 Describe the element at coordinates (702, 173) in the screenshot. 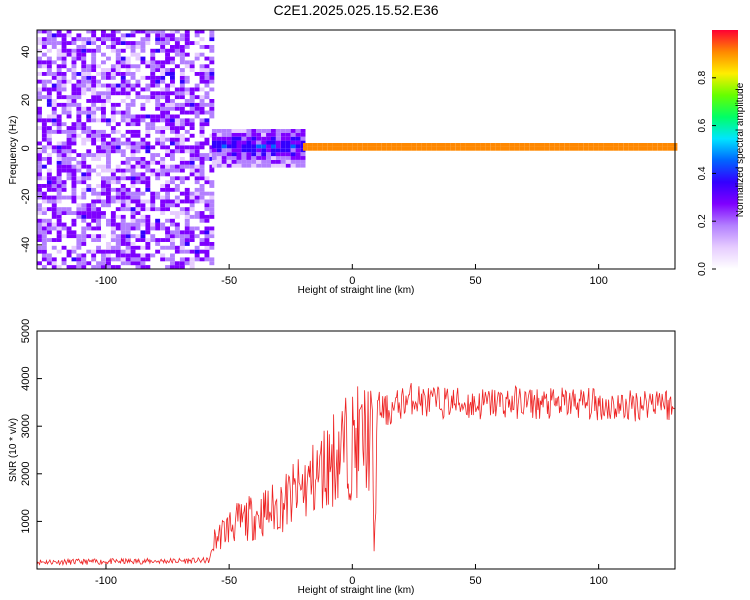

I see `colorbar-tick-label: 0.4` at that location.